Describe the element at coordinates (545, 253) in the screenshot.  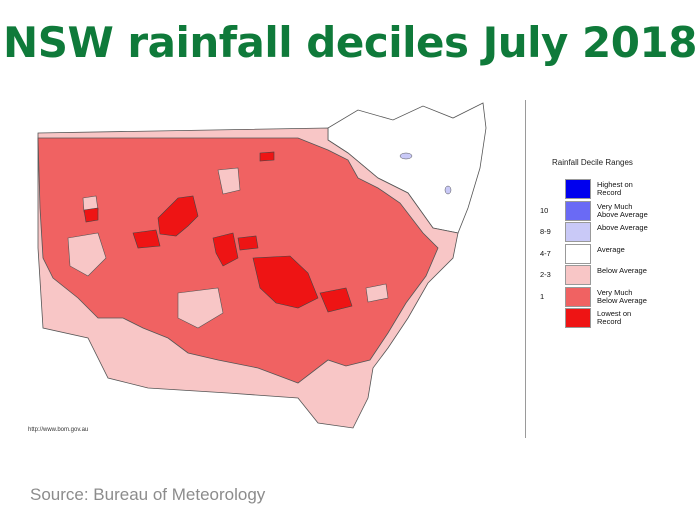
I see `legend-range: 4-7` at that location.